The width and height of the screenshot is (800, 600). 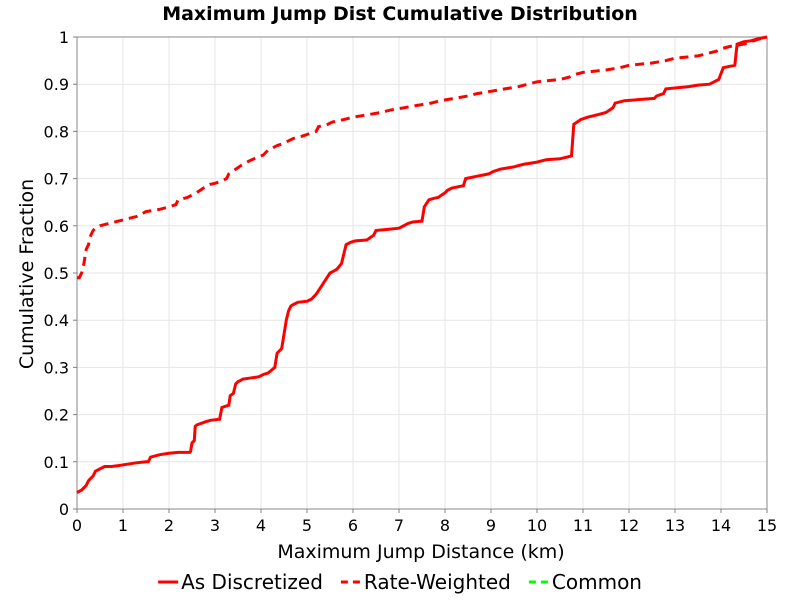 I want to click on y-tick-label: 0.6, so click(x=56, y=226).